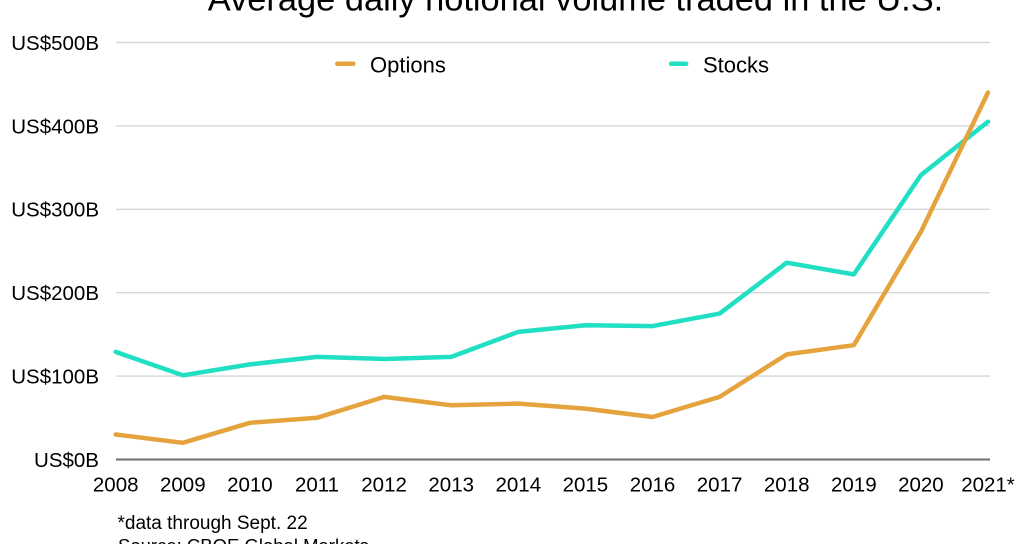 The image size is (1024, 549). I want to click on svg-text: US$500B, so click(55, 43).